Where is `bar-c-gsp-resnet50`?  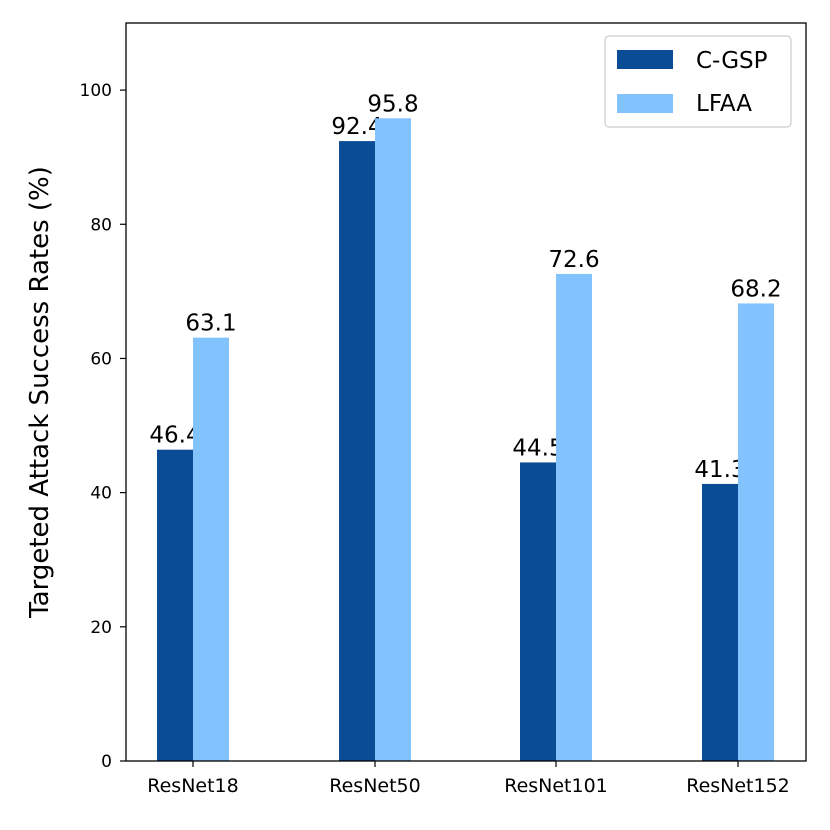
bar-c-gsp-resnet50 is located at coordinates (357, 451).